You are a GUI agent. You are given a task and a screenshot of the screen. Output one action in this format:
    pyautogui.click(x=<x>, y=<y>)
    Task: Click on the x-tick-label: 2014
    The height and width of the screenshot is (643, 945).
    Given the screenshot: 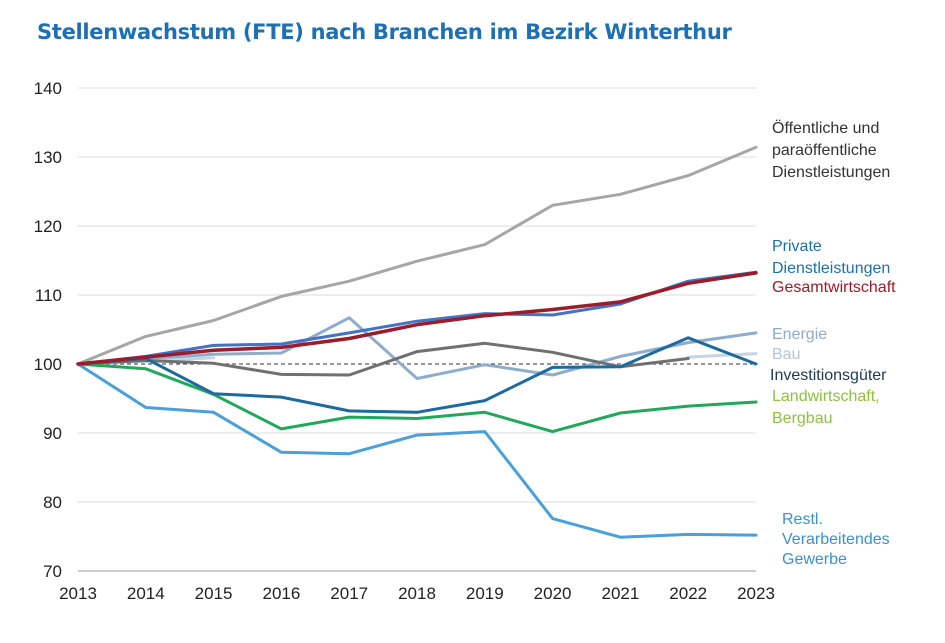 What is the action you would take?
    pyautogui.click(x=146, y=593)
    